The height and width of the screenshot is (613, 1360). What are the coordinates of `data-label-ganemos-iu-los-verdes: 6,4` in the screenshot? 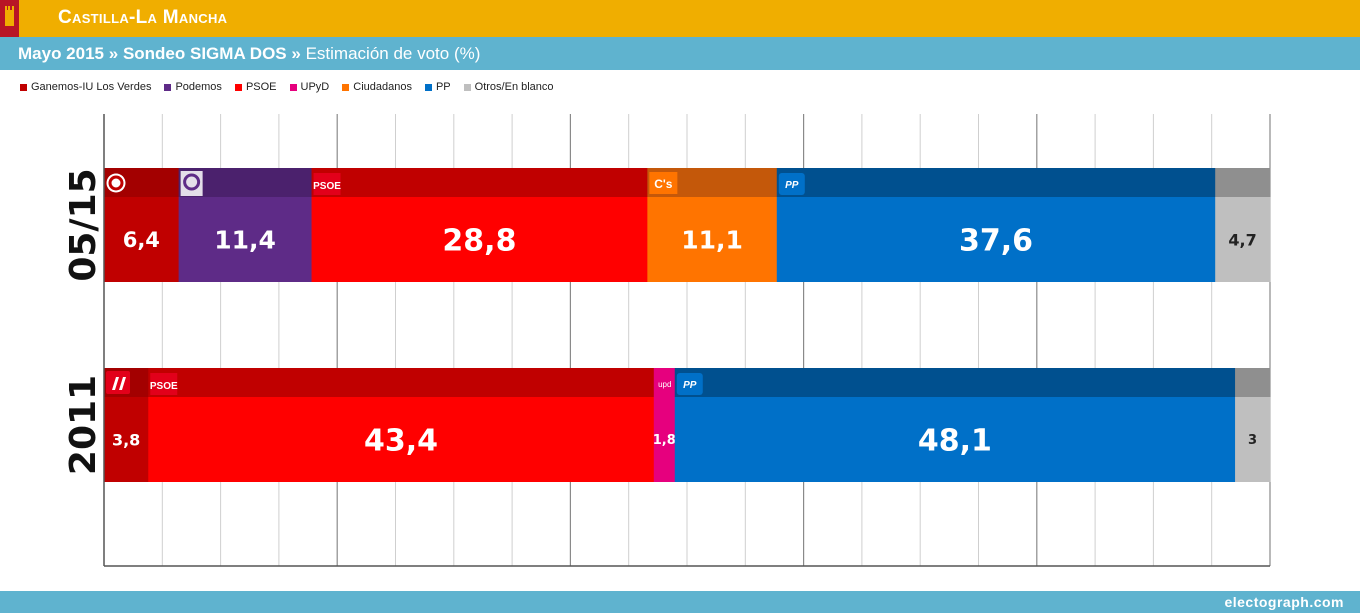 It's located at (141, 240).